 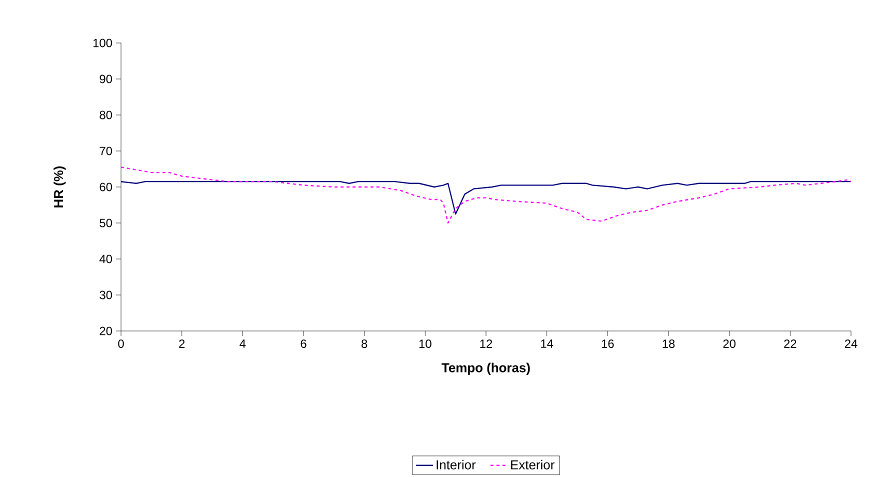 I want to click on x-tick-label: 16, so click(x=608, y=344).